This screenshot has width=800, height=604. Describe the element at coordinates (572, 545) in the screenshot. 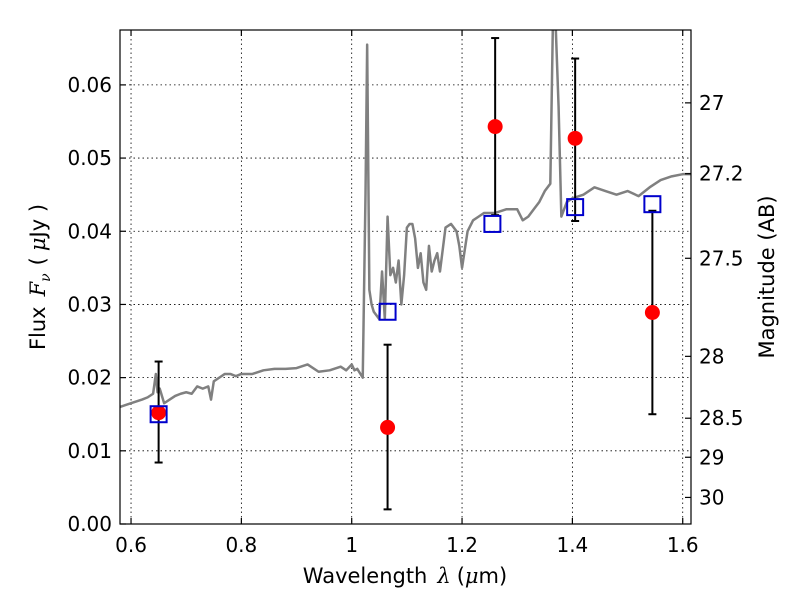

I see `x-tick-label: 1.4` at that location.